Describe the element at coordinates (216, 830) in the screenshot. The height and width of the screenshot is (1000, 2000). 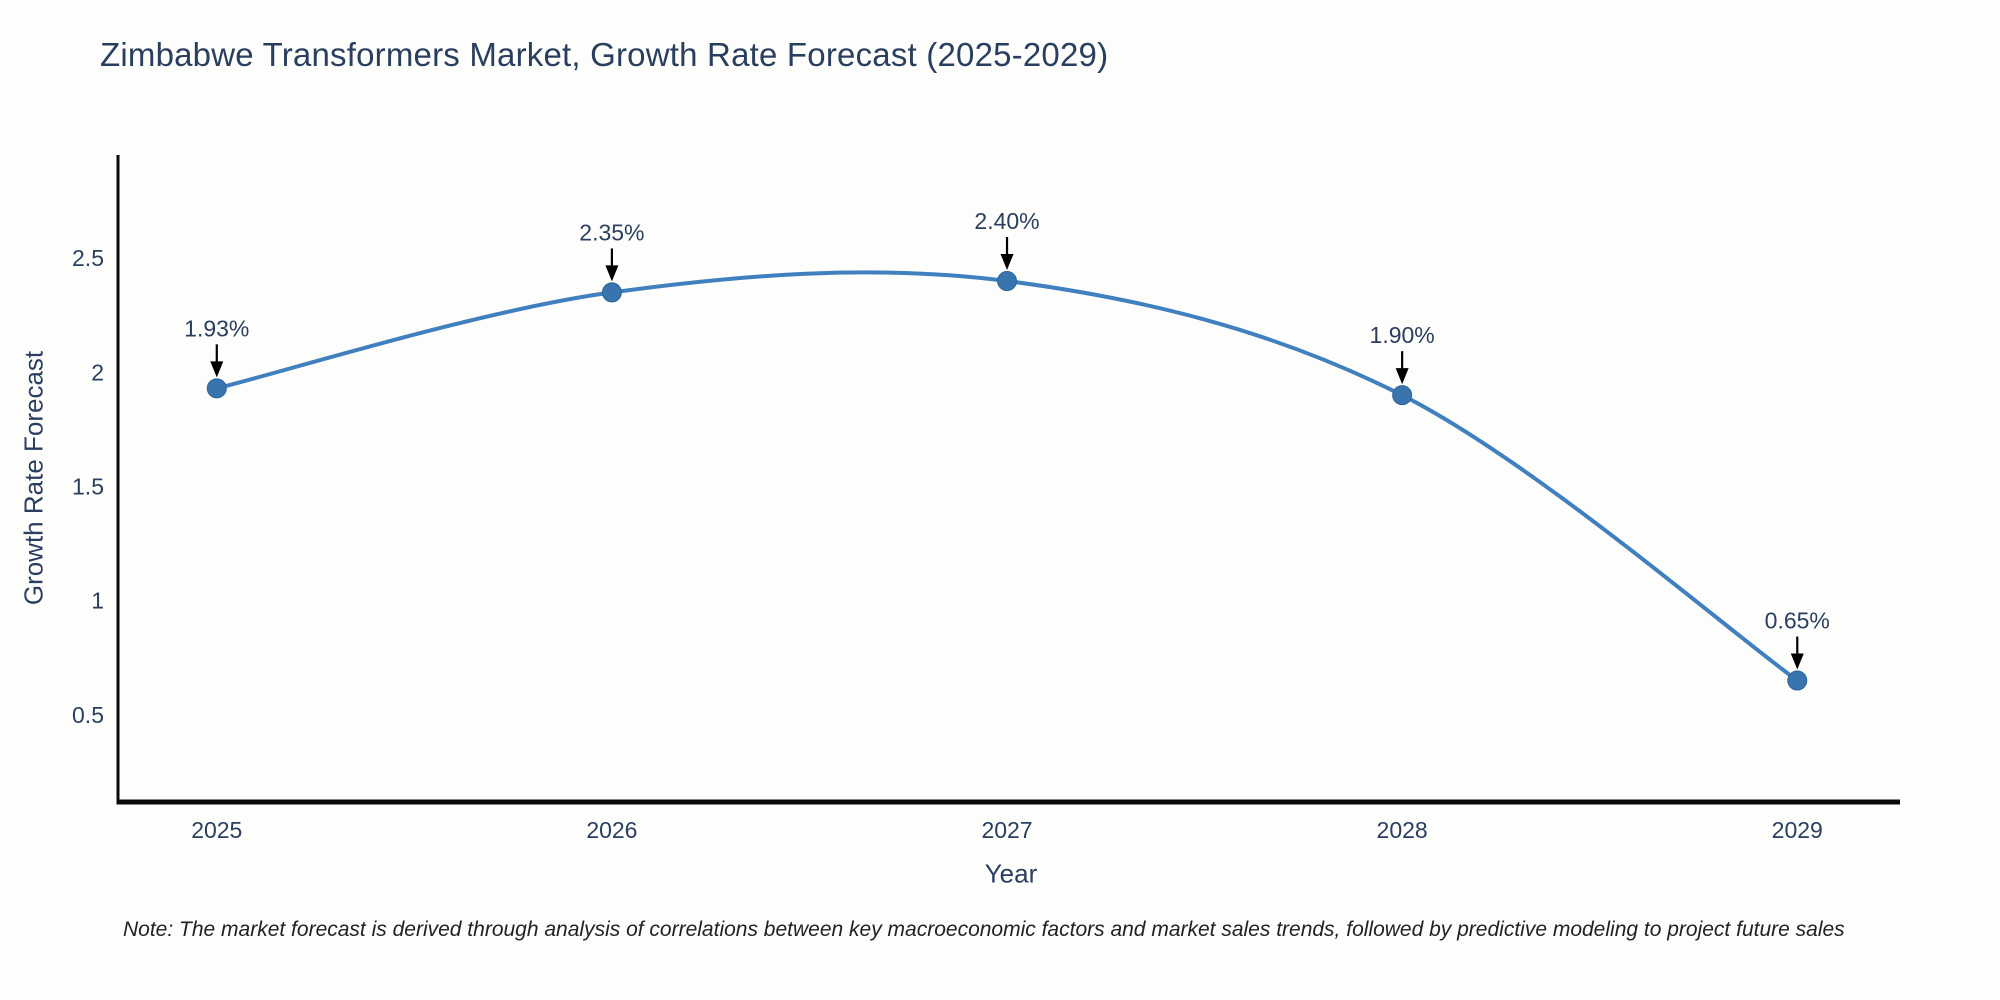
I see `x-tick-label: 2025` at that location.